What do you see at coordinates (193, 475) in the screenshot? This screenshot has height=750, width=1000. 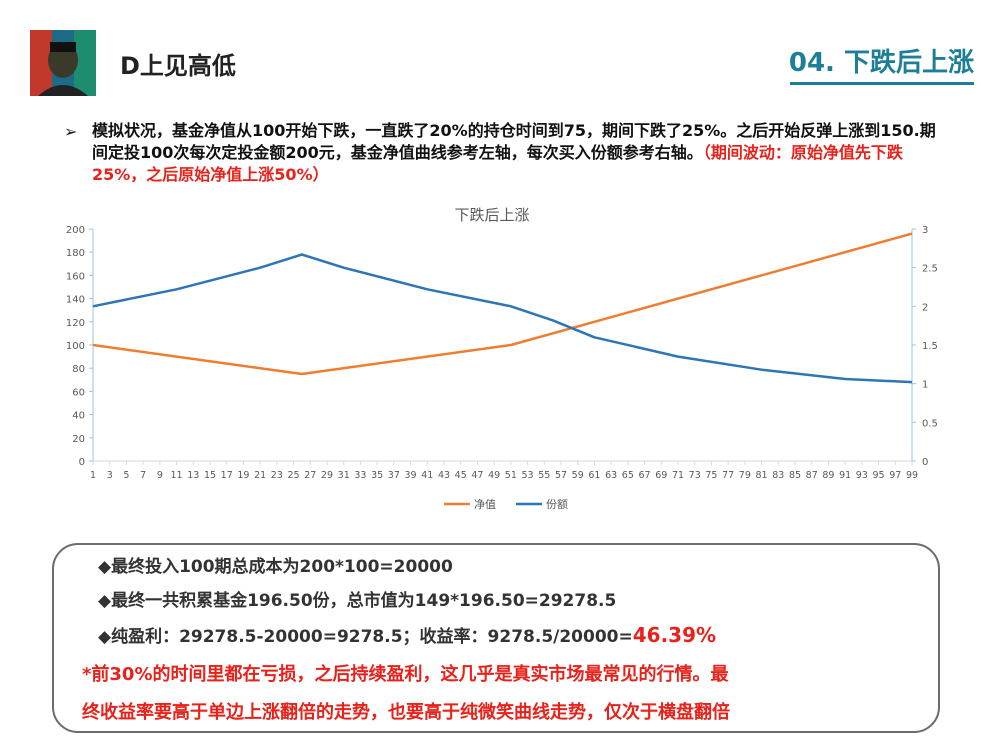 I see `x-tick-label: 13` at bounding box center [193, 475].